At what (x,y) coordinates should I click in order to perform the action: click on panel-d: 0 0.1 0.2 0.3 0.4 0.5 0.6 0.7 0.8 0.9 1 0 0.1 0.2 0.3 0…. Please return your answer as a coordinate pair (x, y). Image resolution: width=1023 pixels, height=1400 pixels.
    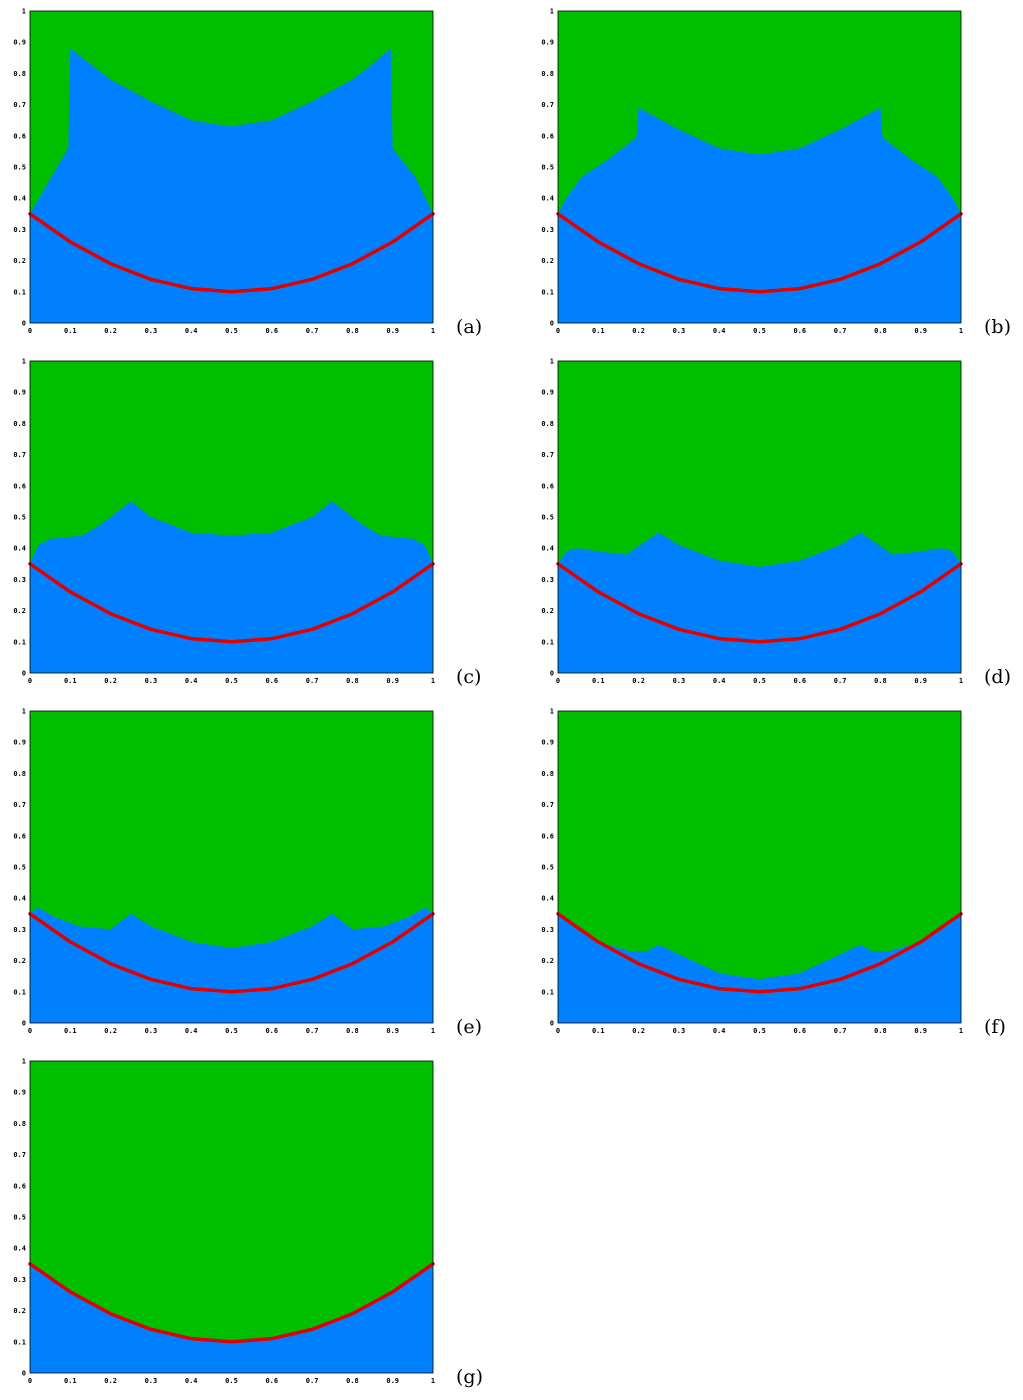
    Looking at the image, I should click on (749, 520).